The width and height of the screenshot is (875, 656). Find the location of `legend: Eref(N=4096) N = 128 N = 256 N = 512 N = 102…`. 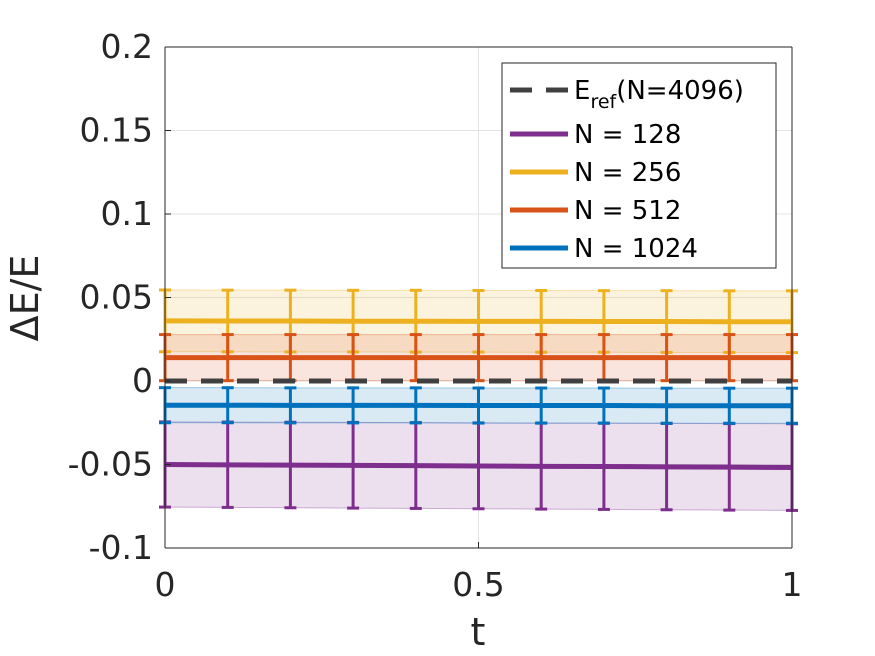

legend: Eref(N=4096) N = 128 N = 256 N = 512 N = 102… is located at coordinates (639, 165).